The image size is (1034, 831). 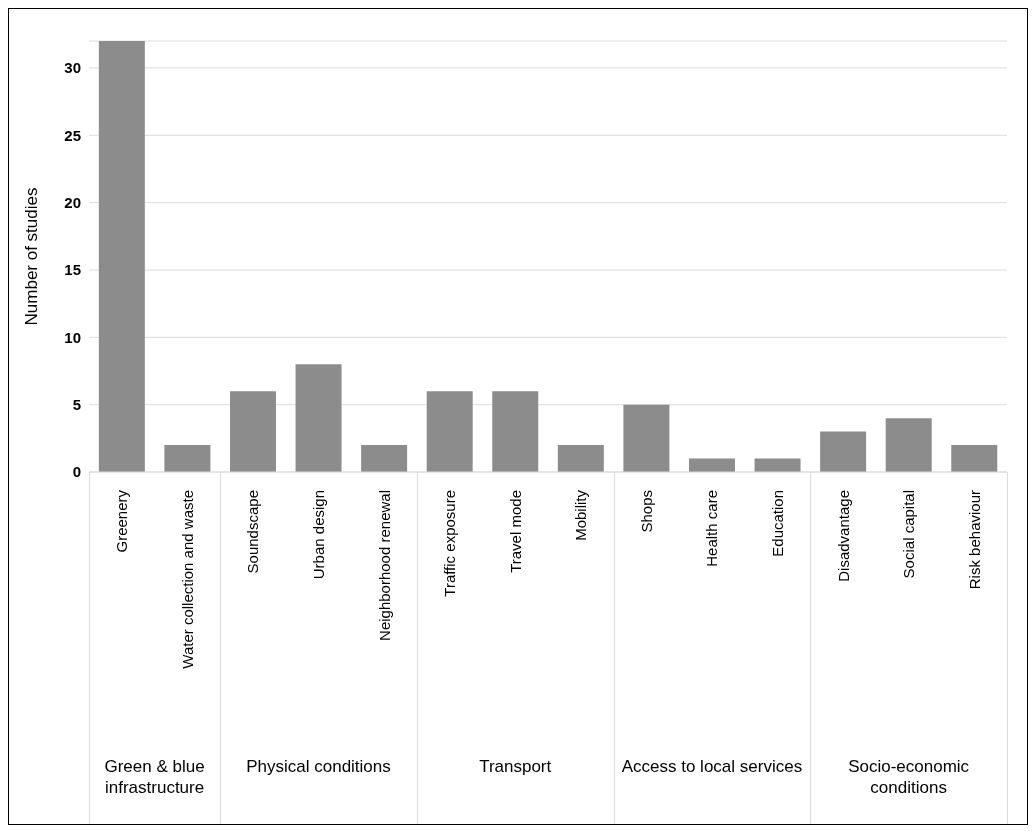 I want to click on y-tick-label: 30, so click(x=72, y=68).